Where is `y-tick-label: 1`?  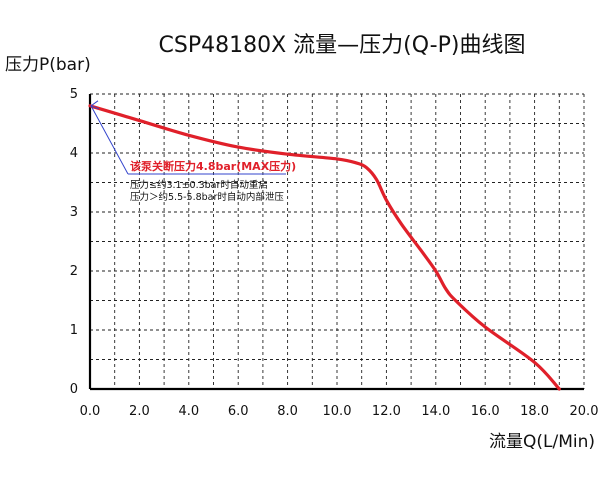 y-tick-label: 1 is located at coordinates (74, 330).